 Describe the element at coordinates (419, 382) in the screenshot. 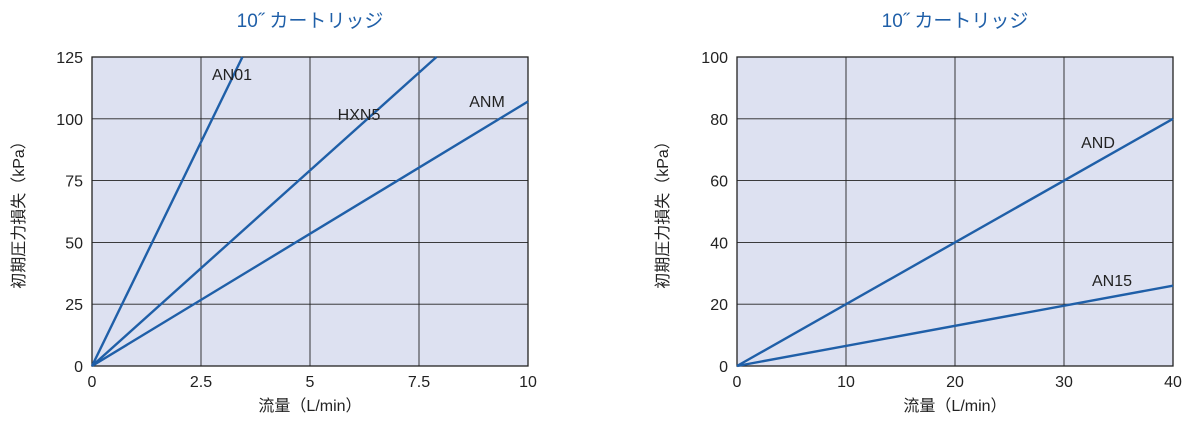

I see `chart-1-x-tick-label: 7.5` at that location.